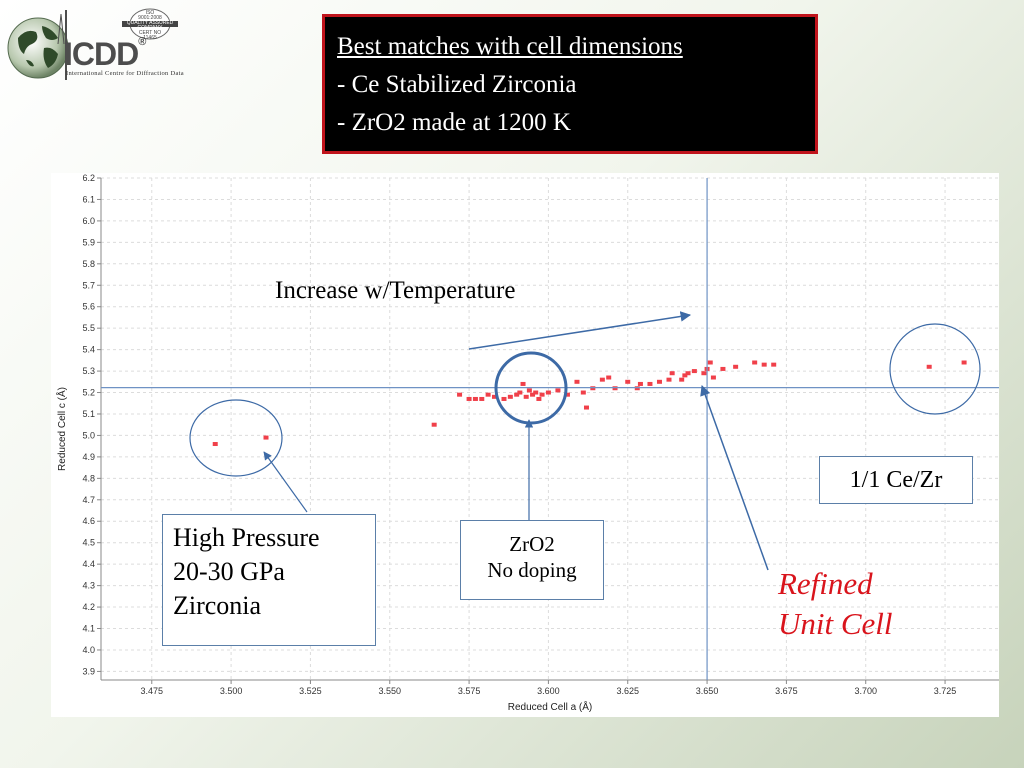  Describe the element at coordinates (231, 691) in the screenshot. I see `x-tick-label: 3.500` at that location.